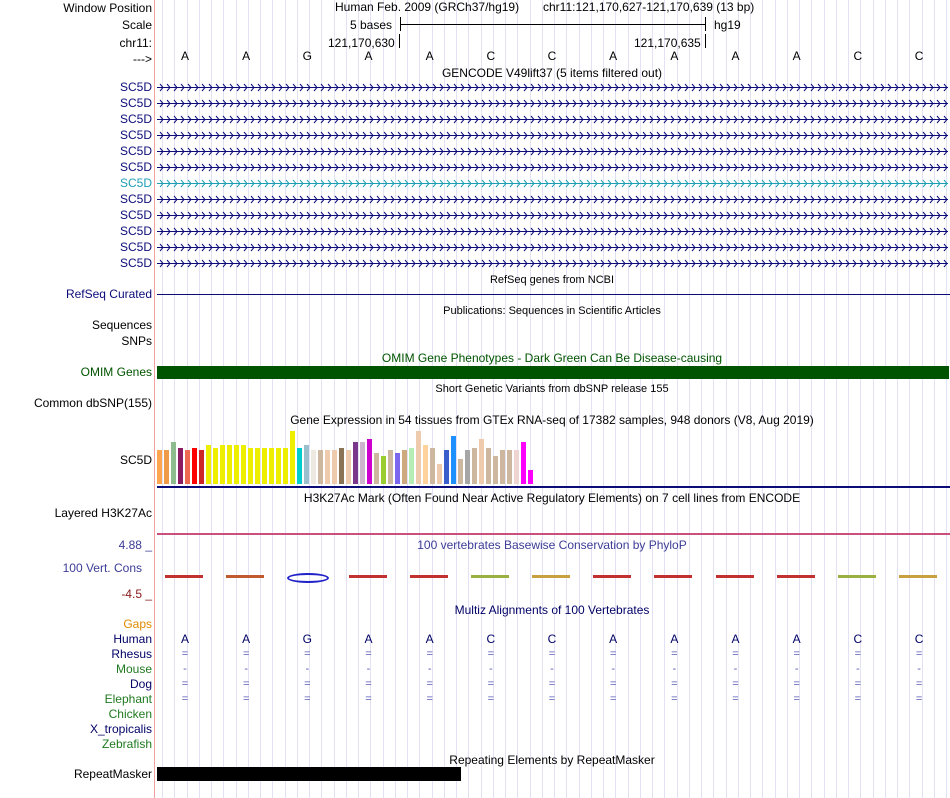 This screenshot has height=798, width=950. What do you see at coordinates (140, 684) in the screenshot?
I see `multiz-species-label: Dog` at bounding box center [140, 684].